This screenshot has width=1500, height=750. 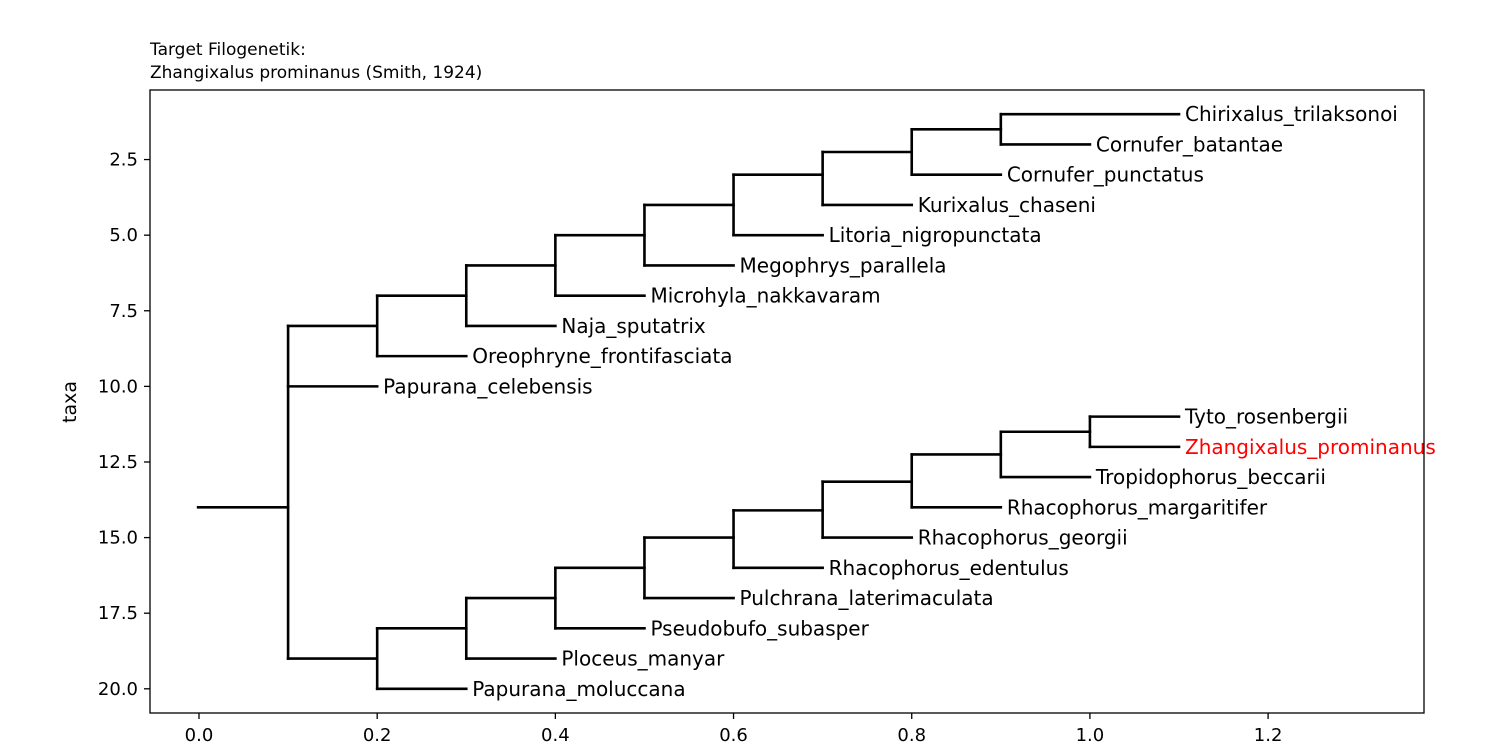 I want to click on leaf-label-naja-sputatrix: Naja_sputatrix, so click(x=633, y=326).